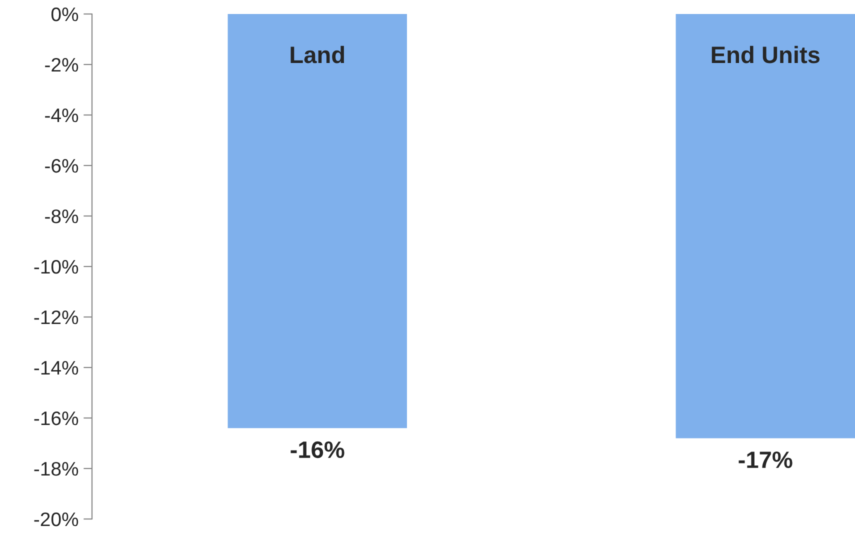  Describe the element at coordinates (317, 449) in the screenshot. I see `data-label: -16%` at that location.